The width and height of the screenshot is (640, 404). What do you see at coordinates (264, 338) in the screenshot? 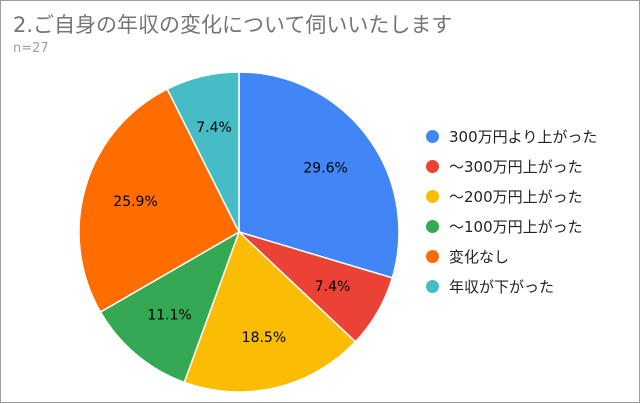
I see `slice-percent-label: 18.5%` at bounding box center [264, 338].